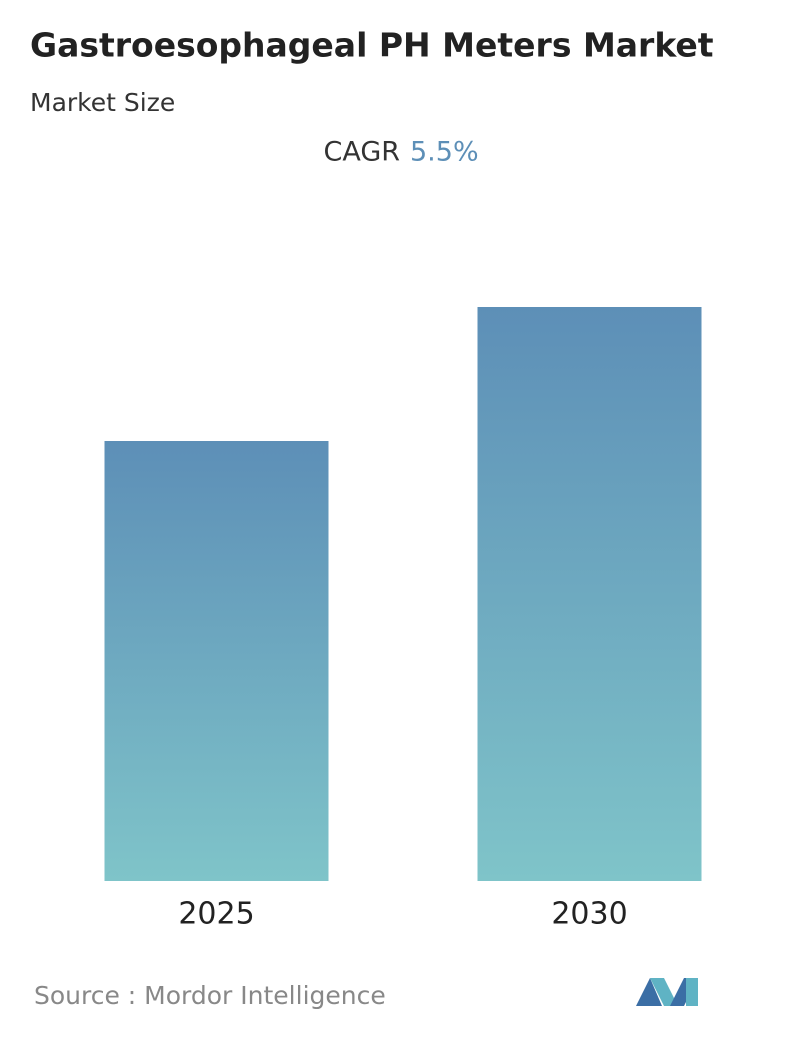 This screenshot has width=796, height=1038. I want to click on cagr-value: 5.5%, so click(444, 152).